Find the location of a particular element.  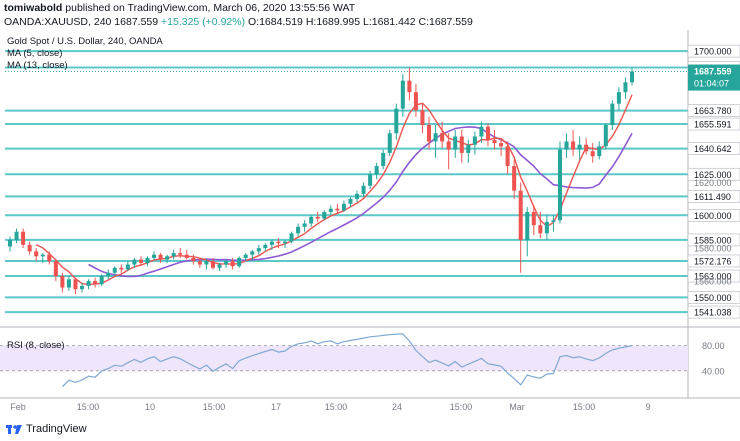

price-tick-label: 1700.000 is located at coordinates (713, 52).